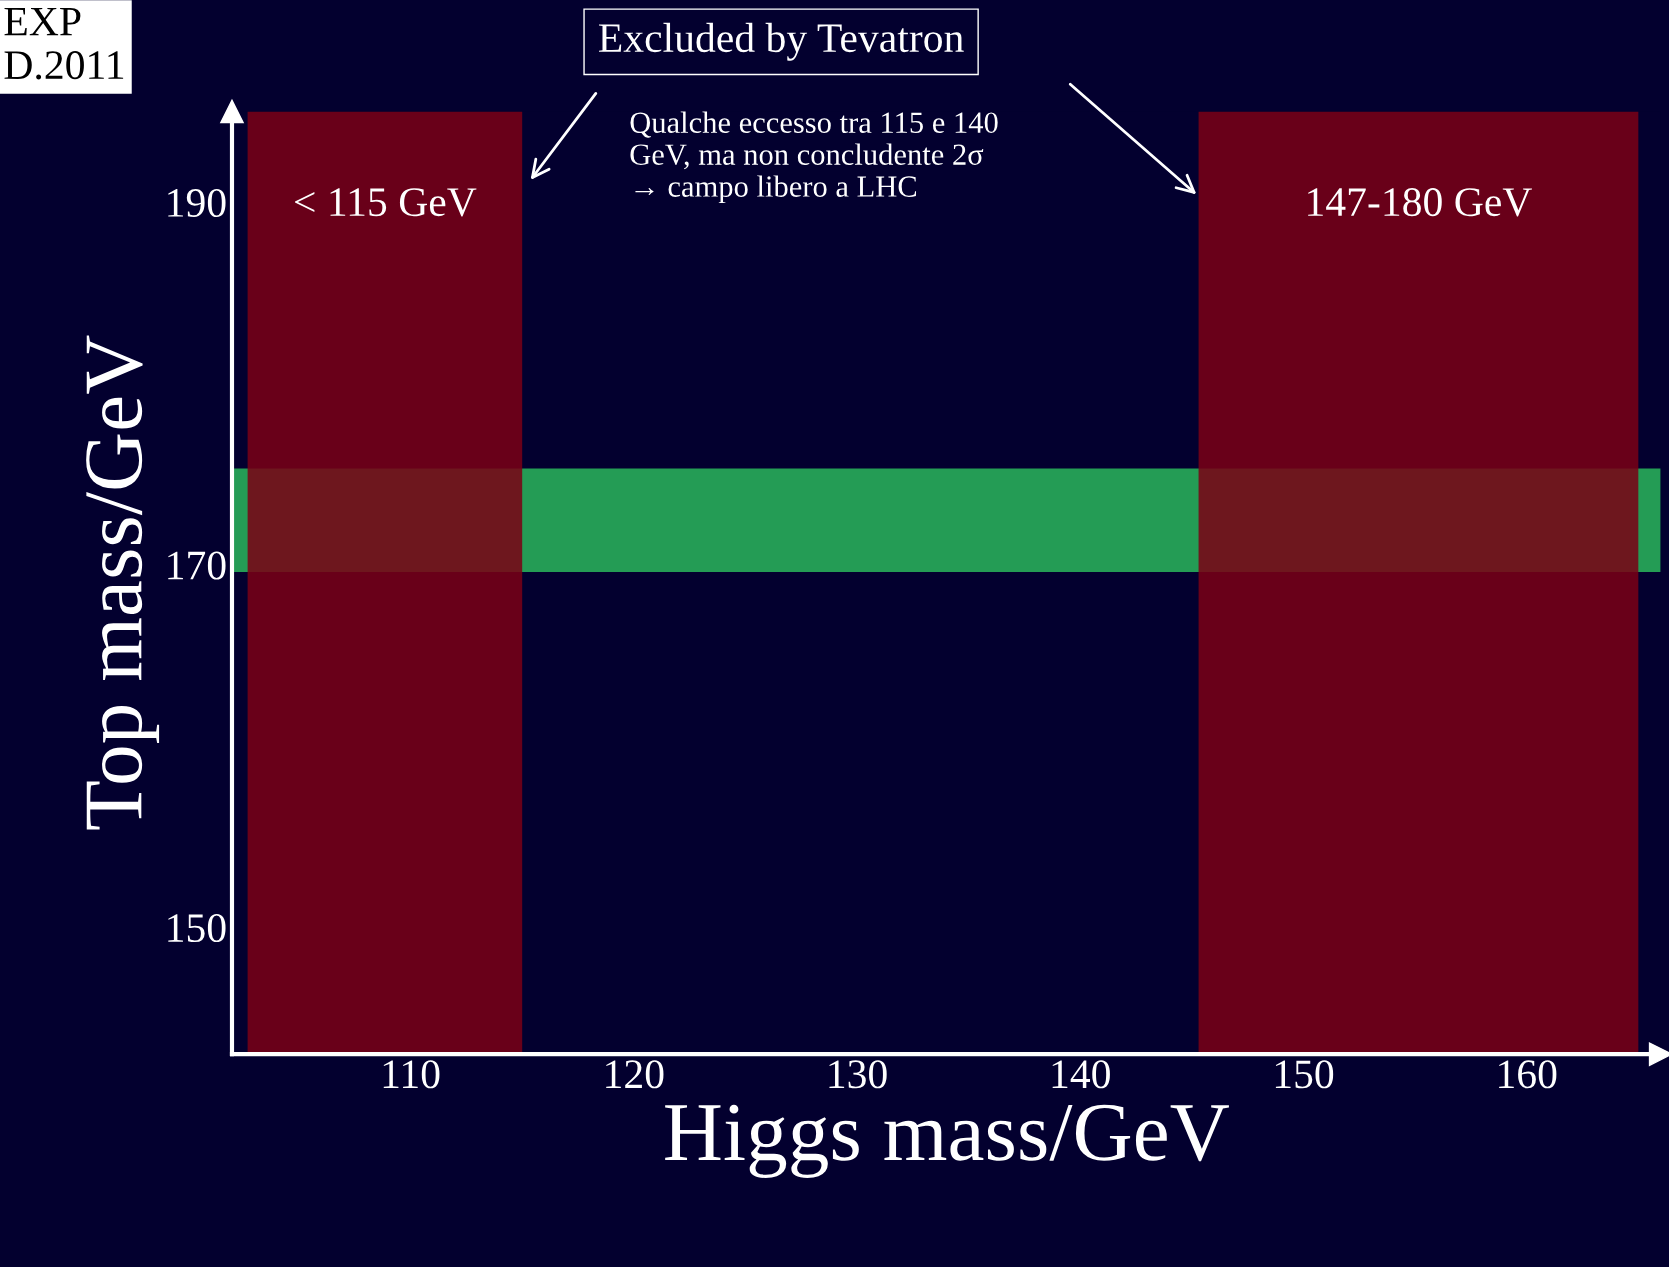 The width and height of the screenshot is (1669, 1267). I want to click on x-tick-label: 120, so click(635, 1074).